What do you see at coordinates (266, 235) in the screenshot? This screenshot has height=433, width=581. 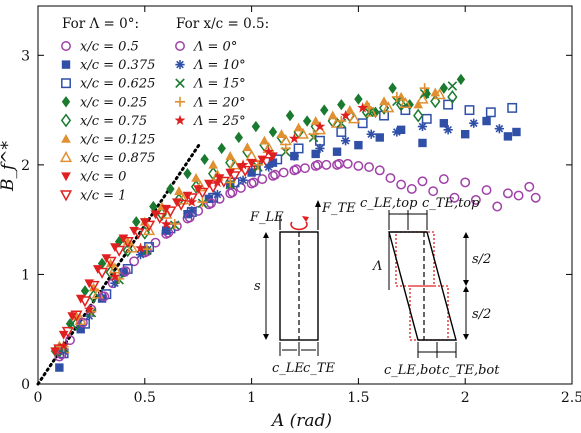 I see `rect-span-arrow-head-top` at bounding box center [266, 235].